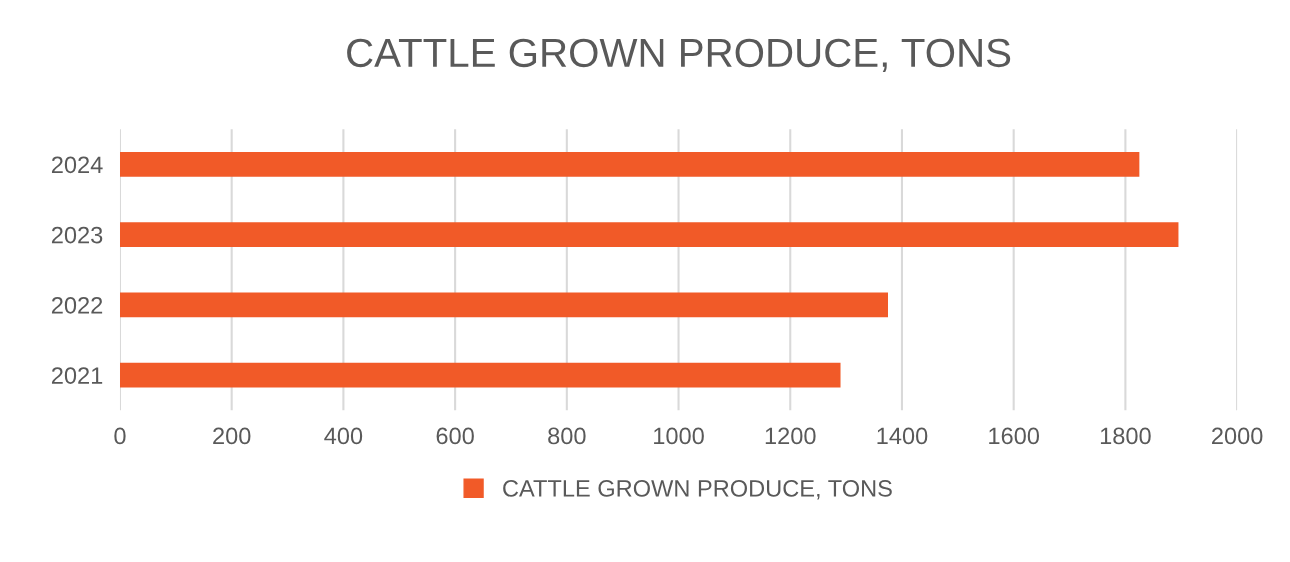 Image resolution: width=1290 pixels, height=562 pixels. I want to click on y-tick-label: 2023, so click(77, 235).